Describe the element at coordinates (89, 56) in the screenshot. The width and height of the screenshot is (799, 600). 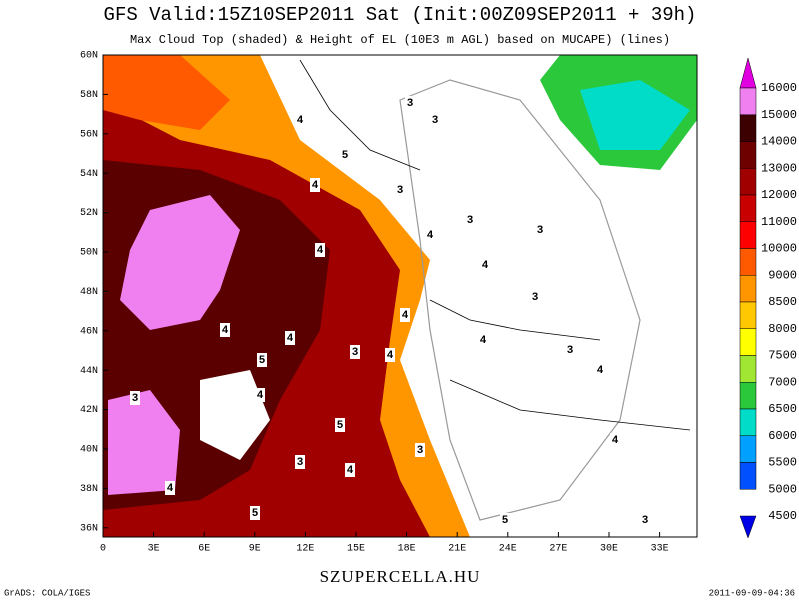
I see `lat-label: 60N` at that location.